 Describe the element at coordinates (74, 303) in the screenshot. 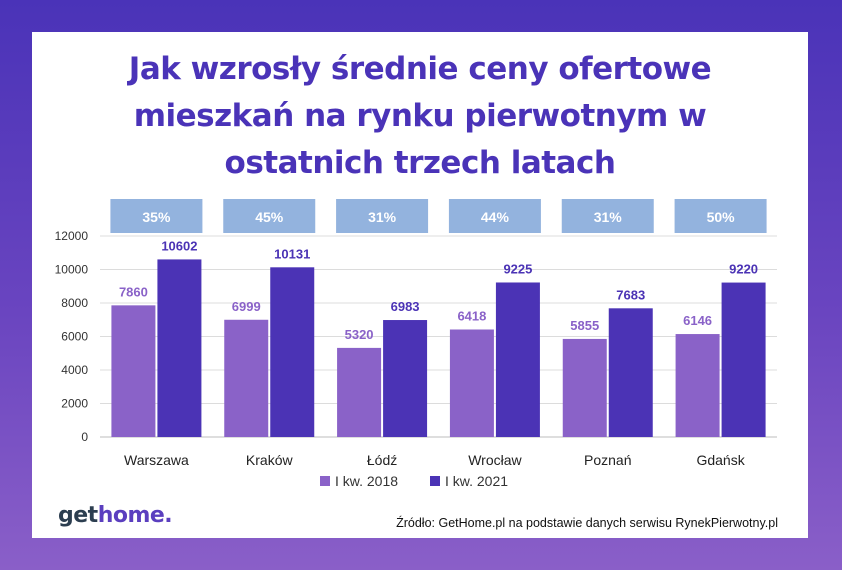

I see `y-tick-label: 8000` at that location.